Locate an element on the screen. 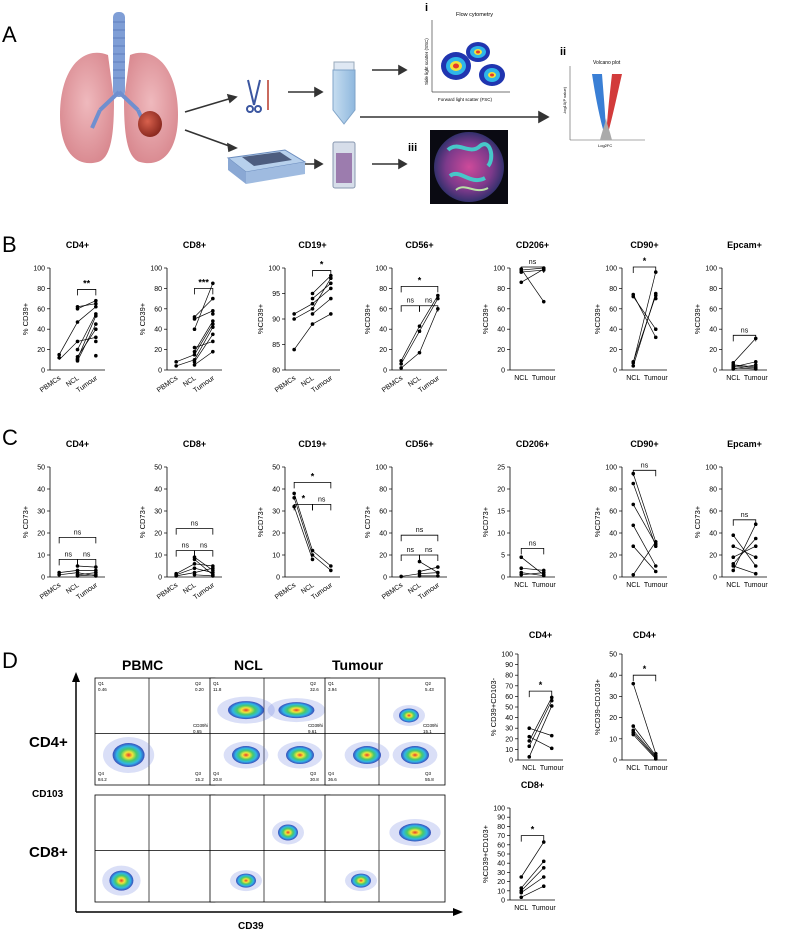  sig-label: *** is located at coordinates (203, 282).